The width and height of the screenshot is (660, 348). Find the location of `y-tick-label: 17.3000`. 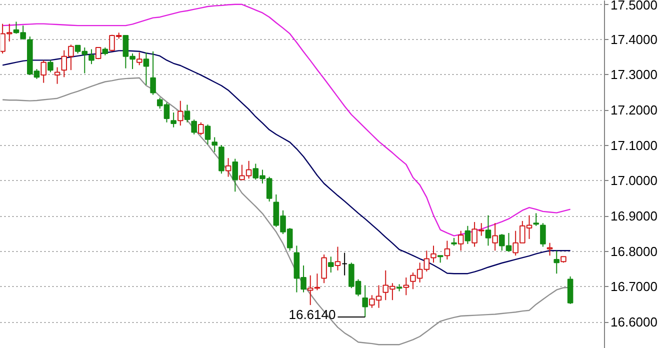

y-tick-label: 17.3000 is located at coordinates (634, 74).